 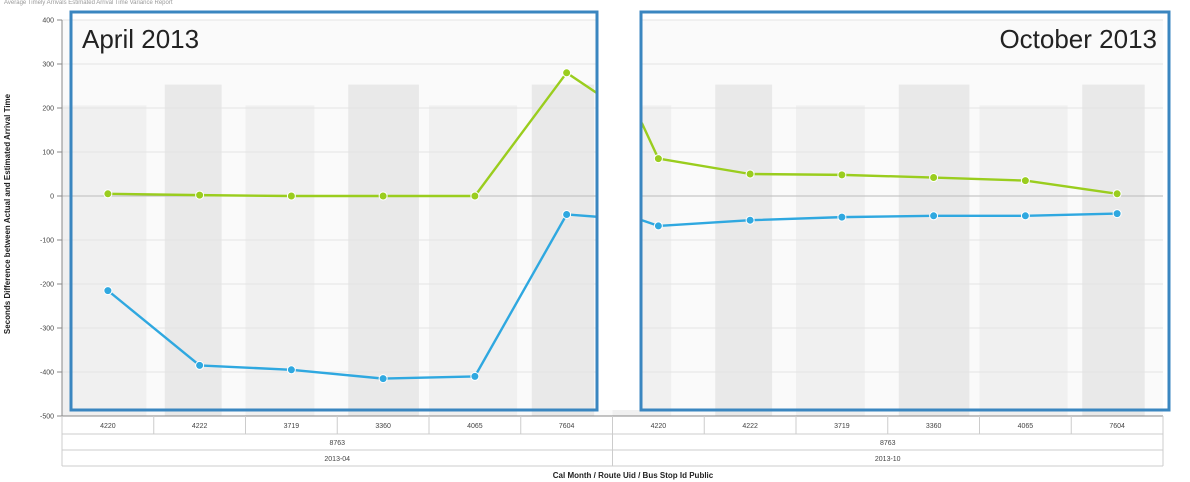 What do you see at coordinates (47, 329) in the screenshot?
I see `y-tick-label: -300` at bounding box center [47, 329].